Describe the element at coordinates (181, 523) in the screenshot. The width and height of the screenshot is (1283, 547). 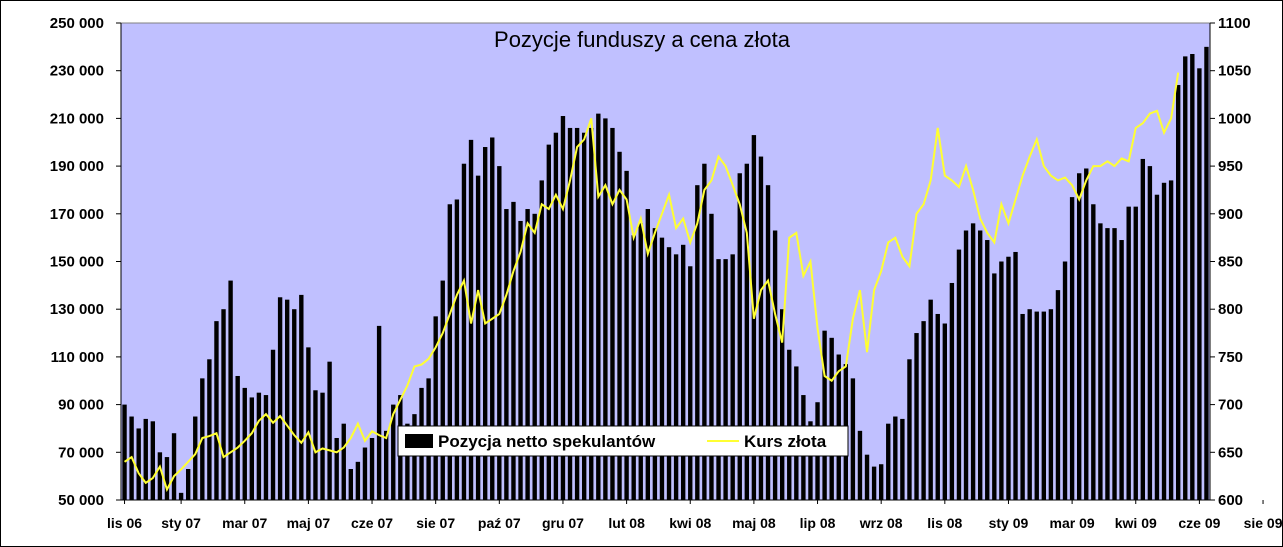
I see `x-tick-label: sty 07` at that location.